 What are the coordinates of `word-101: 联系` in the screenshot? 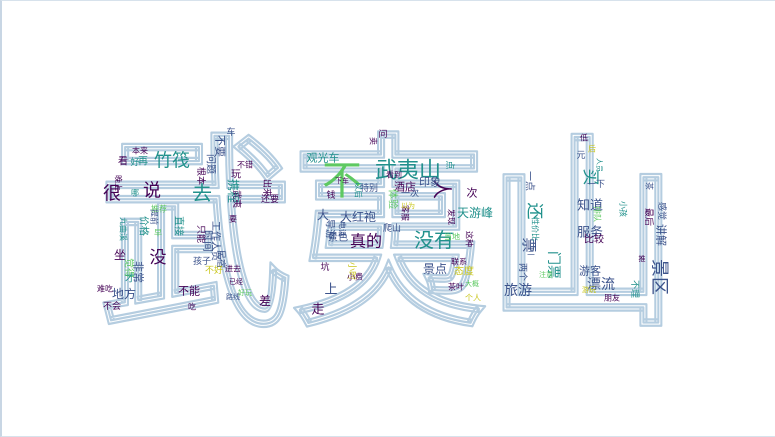 It's located at (459, 262).